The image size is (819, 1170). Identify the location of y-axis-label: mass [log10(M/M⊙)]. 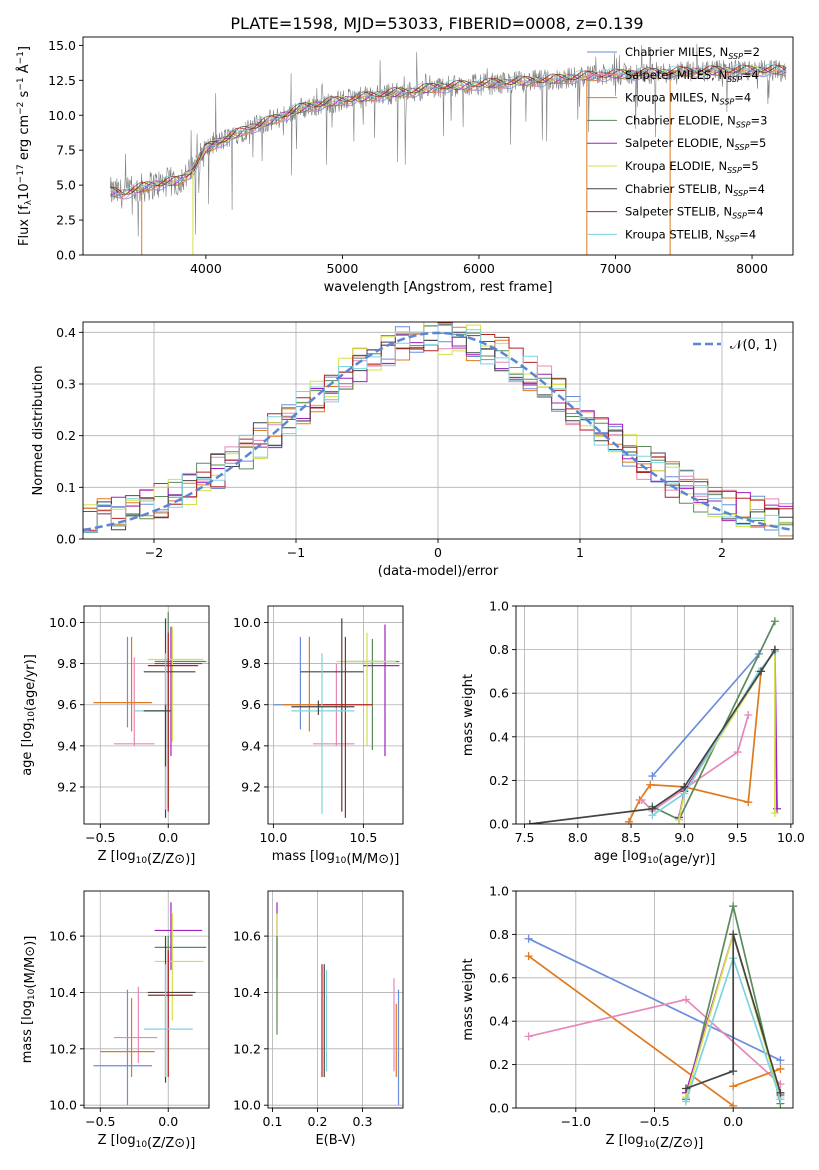
(29, 1000).